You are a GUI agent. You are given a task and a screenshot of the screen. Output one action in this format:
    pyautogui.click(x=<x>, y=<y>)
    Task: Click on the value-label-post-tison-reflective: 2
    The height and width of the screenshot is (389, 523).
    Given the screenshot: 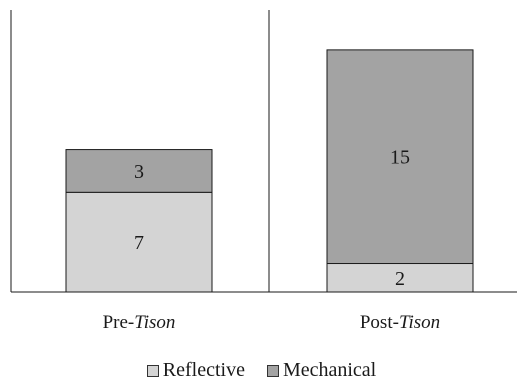 What is the action you would take?
    pyautogui.click(x=400, y=279)
    